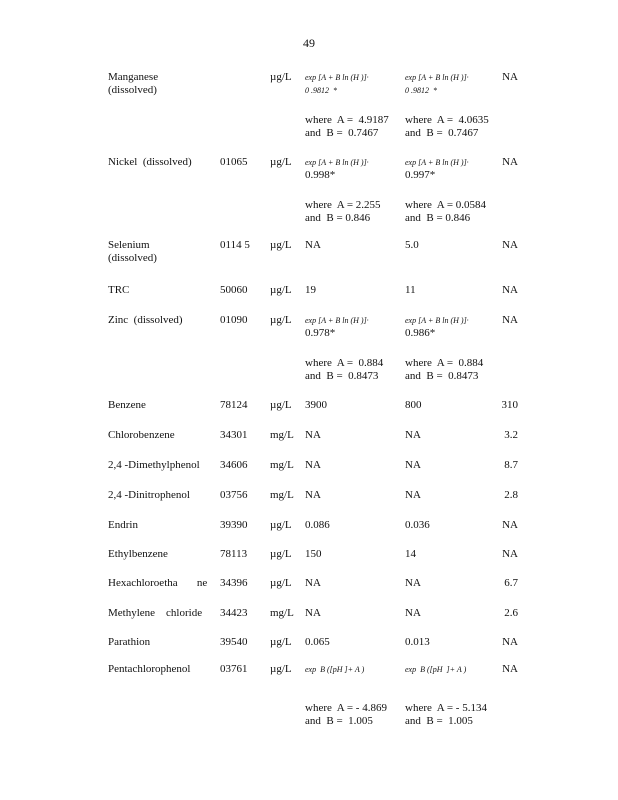 This screenshot has width=618, height=800. What do you see at coordinates (511, 435) in the screenshot?
I see `criterion-value-3: 3.2` at bounding box center [511, 435].